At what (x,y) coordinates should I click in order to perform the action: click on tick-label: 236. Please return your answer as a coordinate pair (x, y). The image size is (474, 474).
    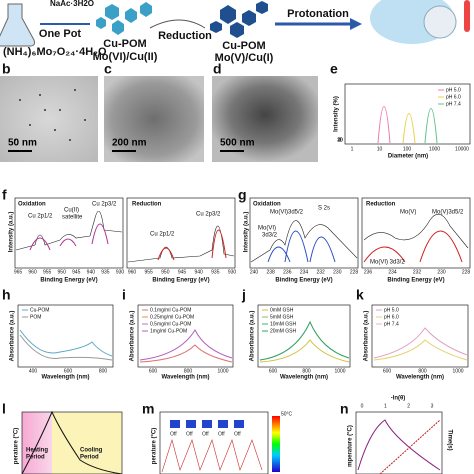
    Looking at the image, I should click on (368, 272).